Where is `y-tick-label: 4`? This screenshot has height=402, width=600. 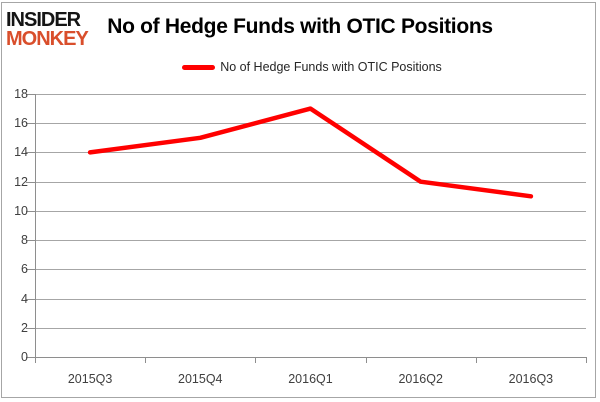
y-tick-label: 4 is located at coordinates (24, 298).